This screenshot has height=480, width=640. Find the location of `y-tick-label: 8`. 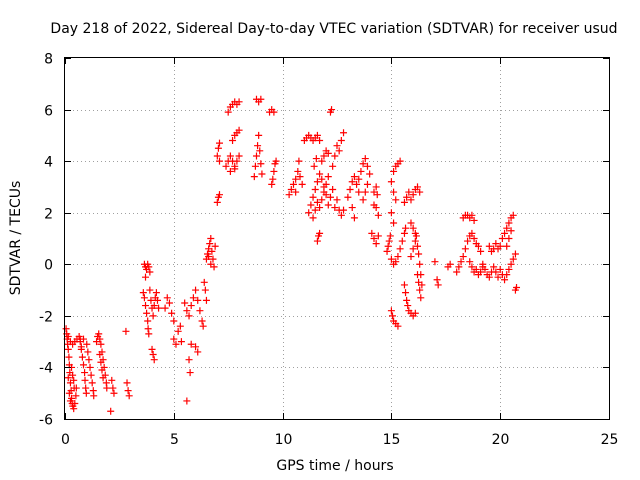

y-tick-label: 8 is located at coordinates (48, 60).